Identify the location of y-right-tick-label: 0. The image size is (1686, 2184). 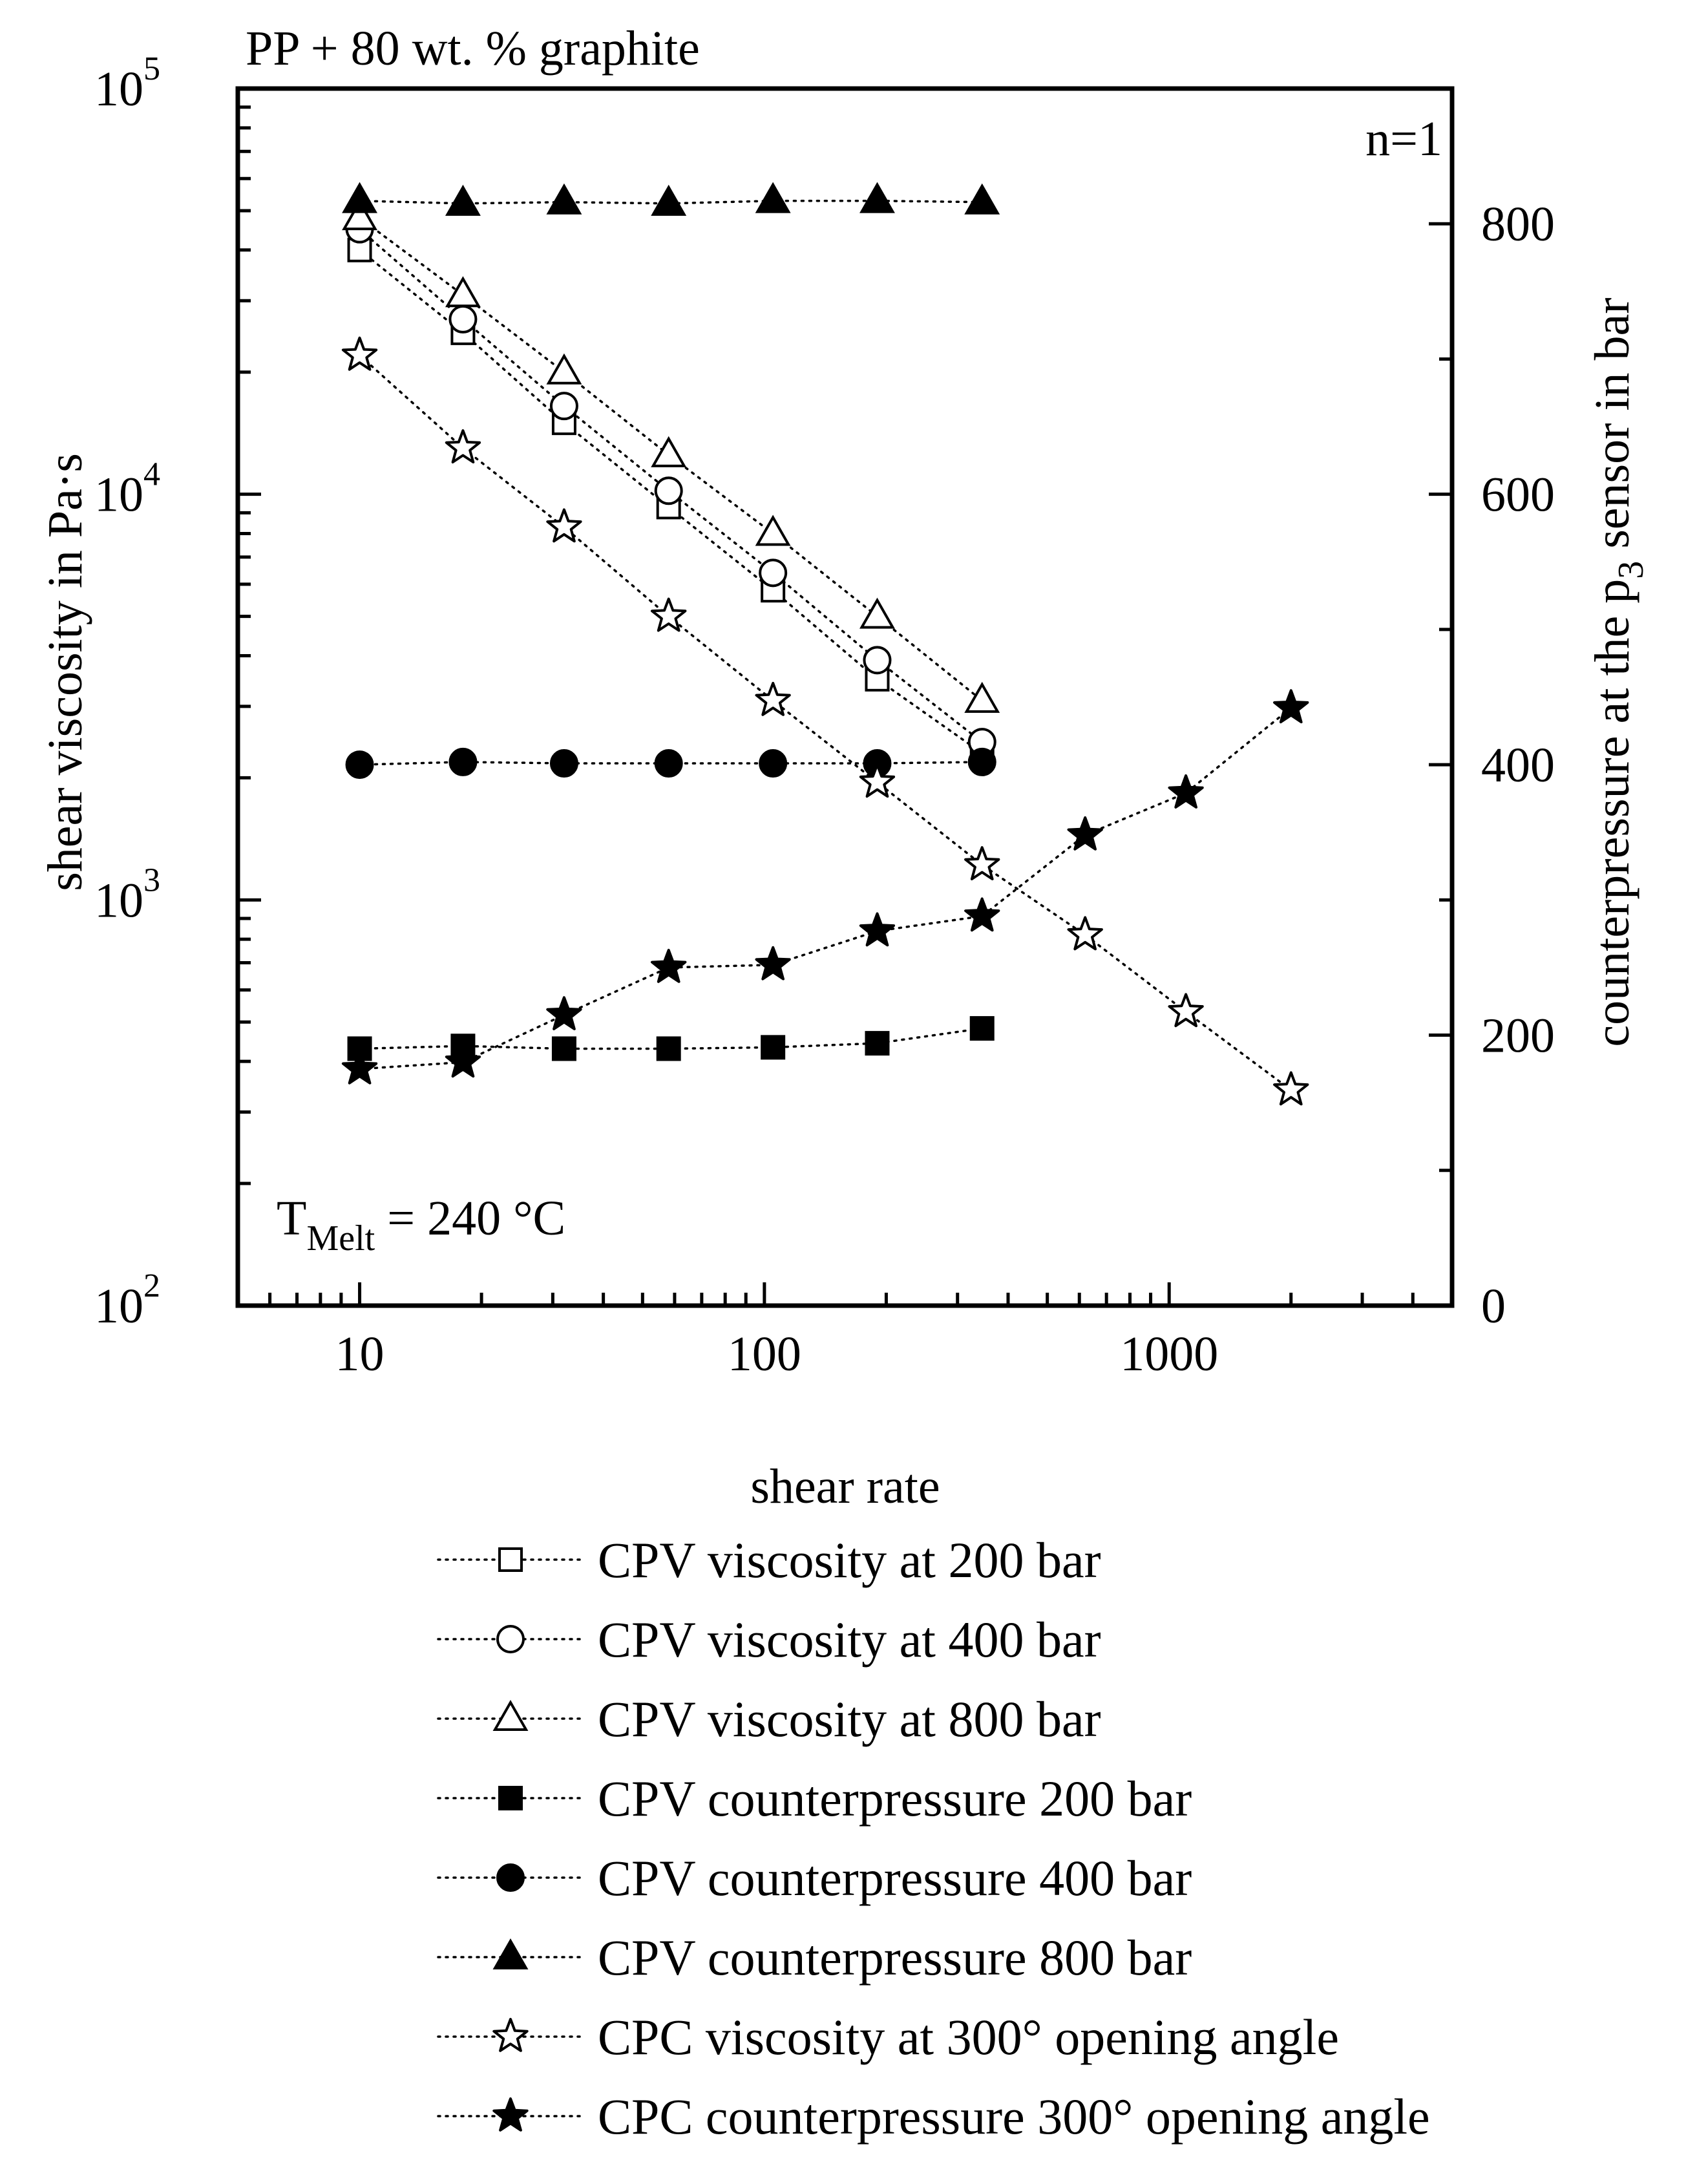
(1494, 1306).